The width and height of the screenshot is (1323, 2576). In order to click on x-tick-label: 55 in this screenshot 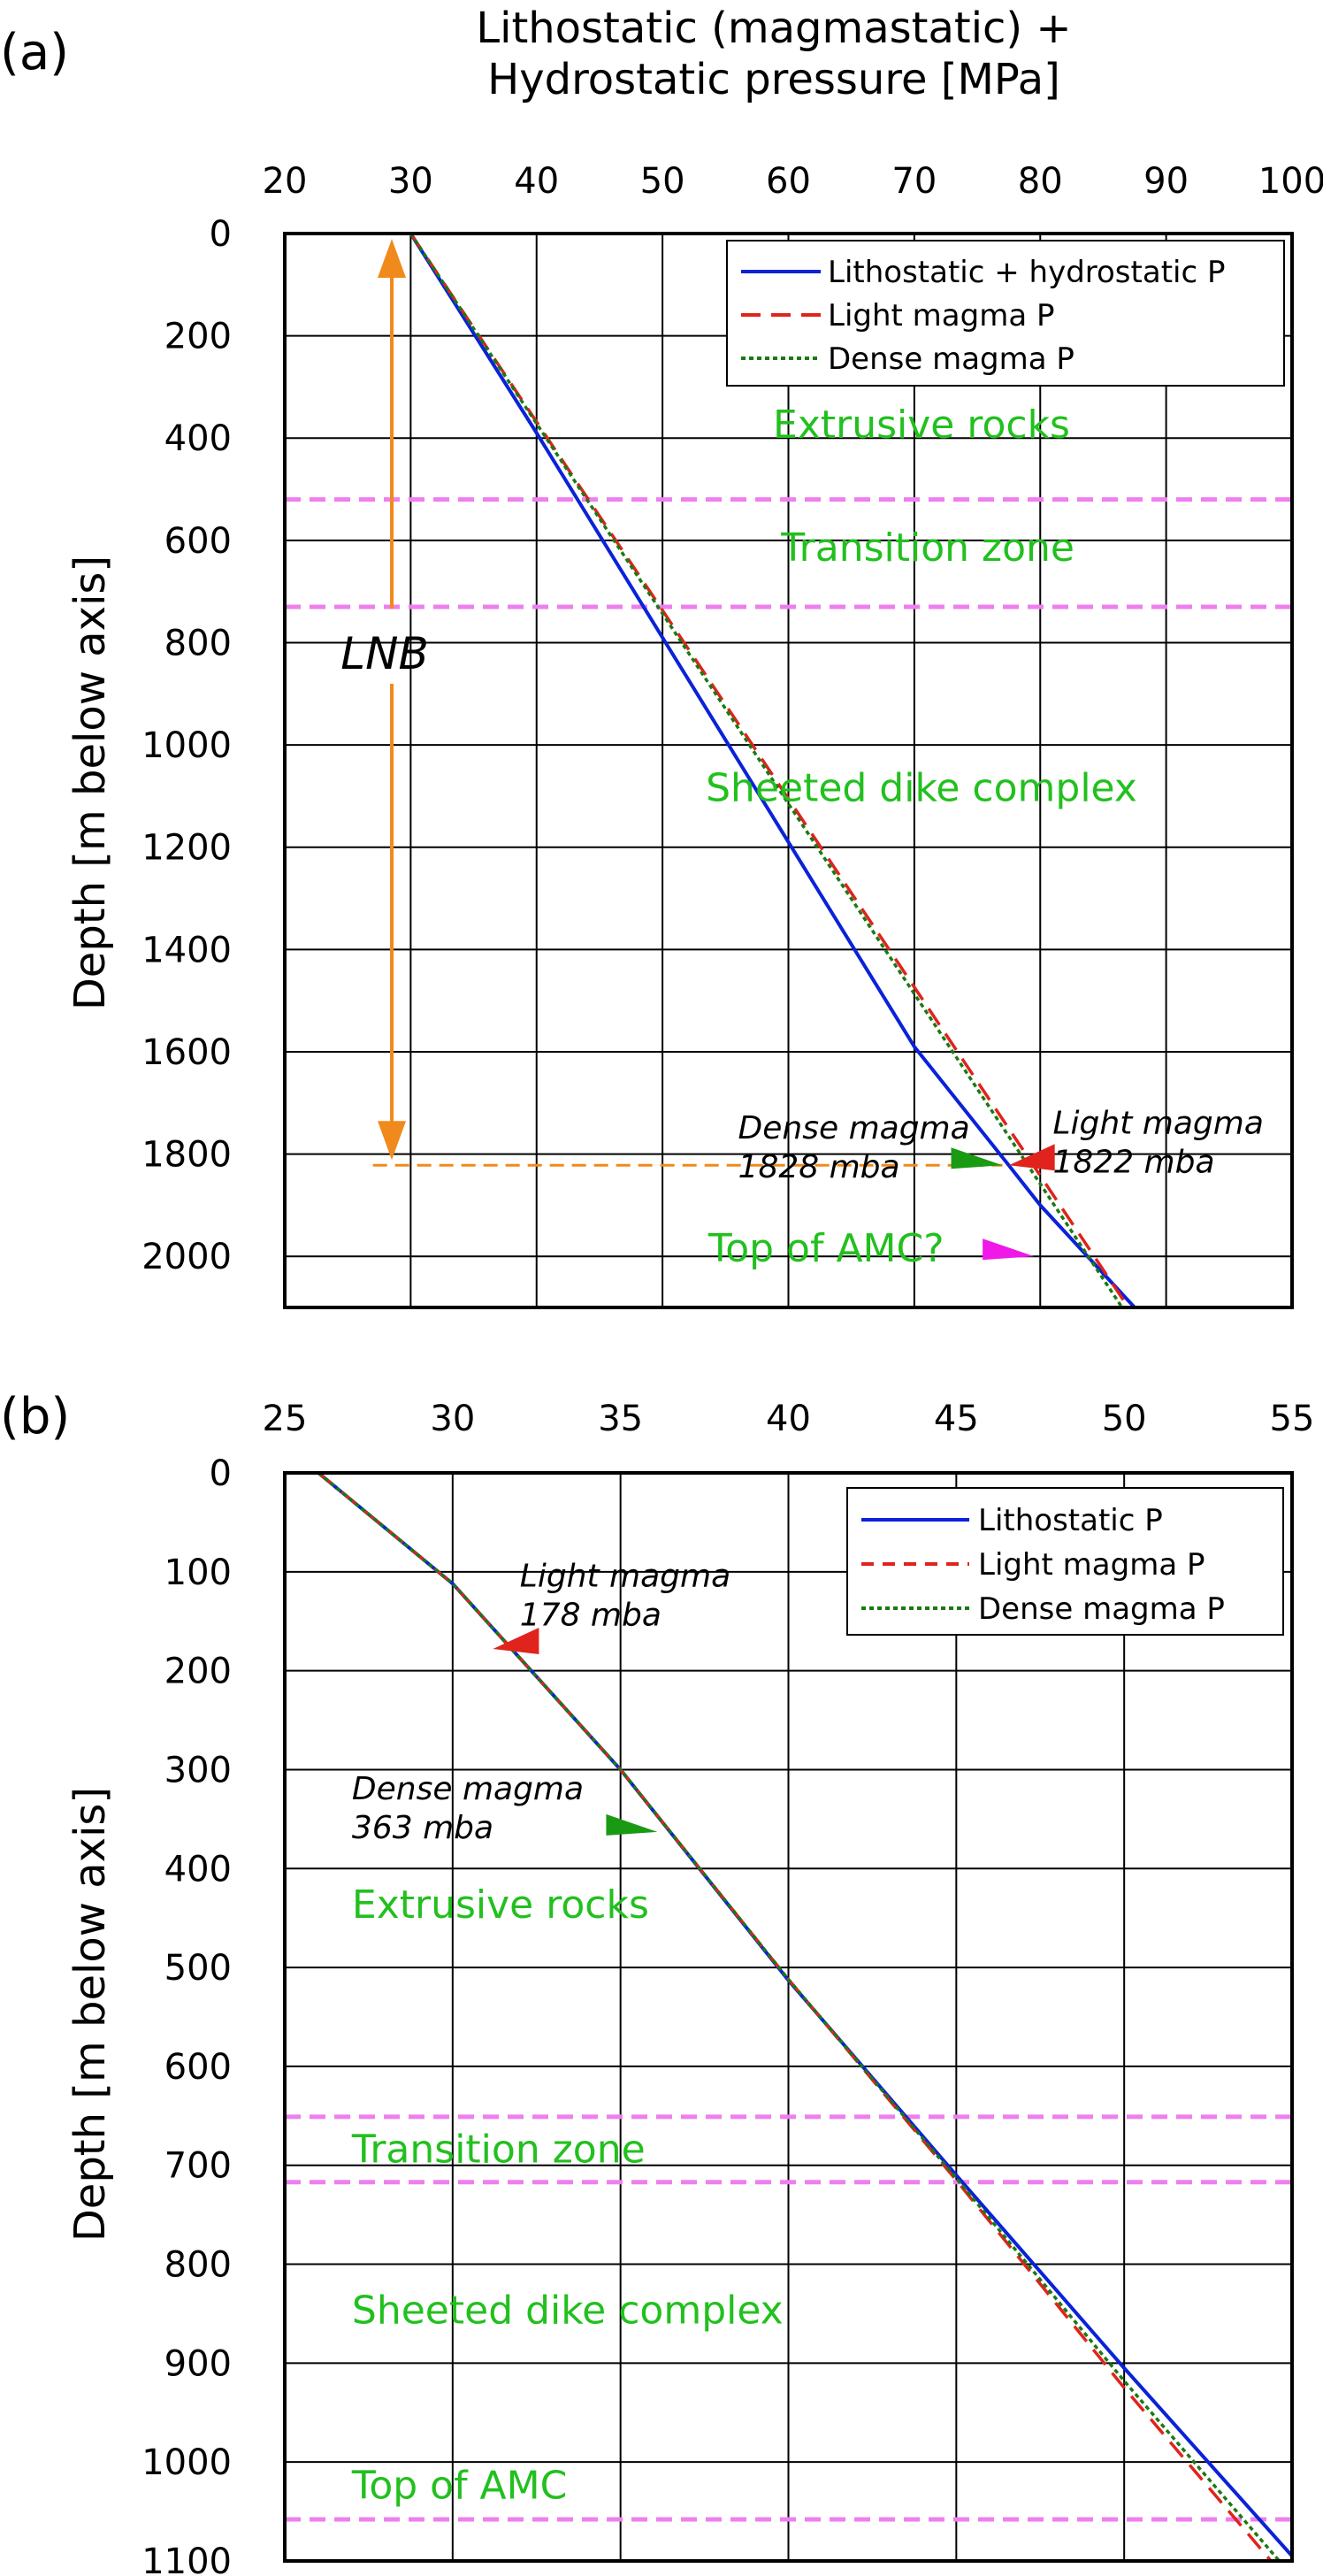, I will do `click(1293, 1419)`.